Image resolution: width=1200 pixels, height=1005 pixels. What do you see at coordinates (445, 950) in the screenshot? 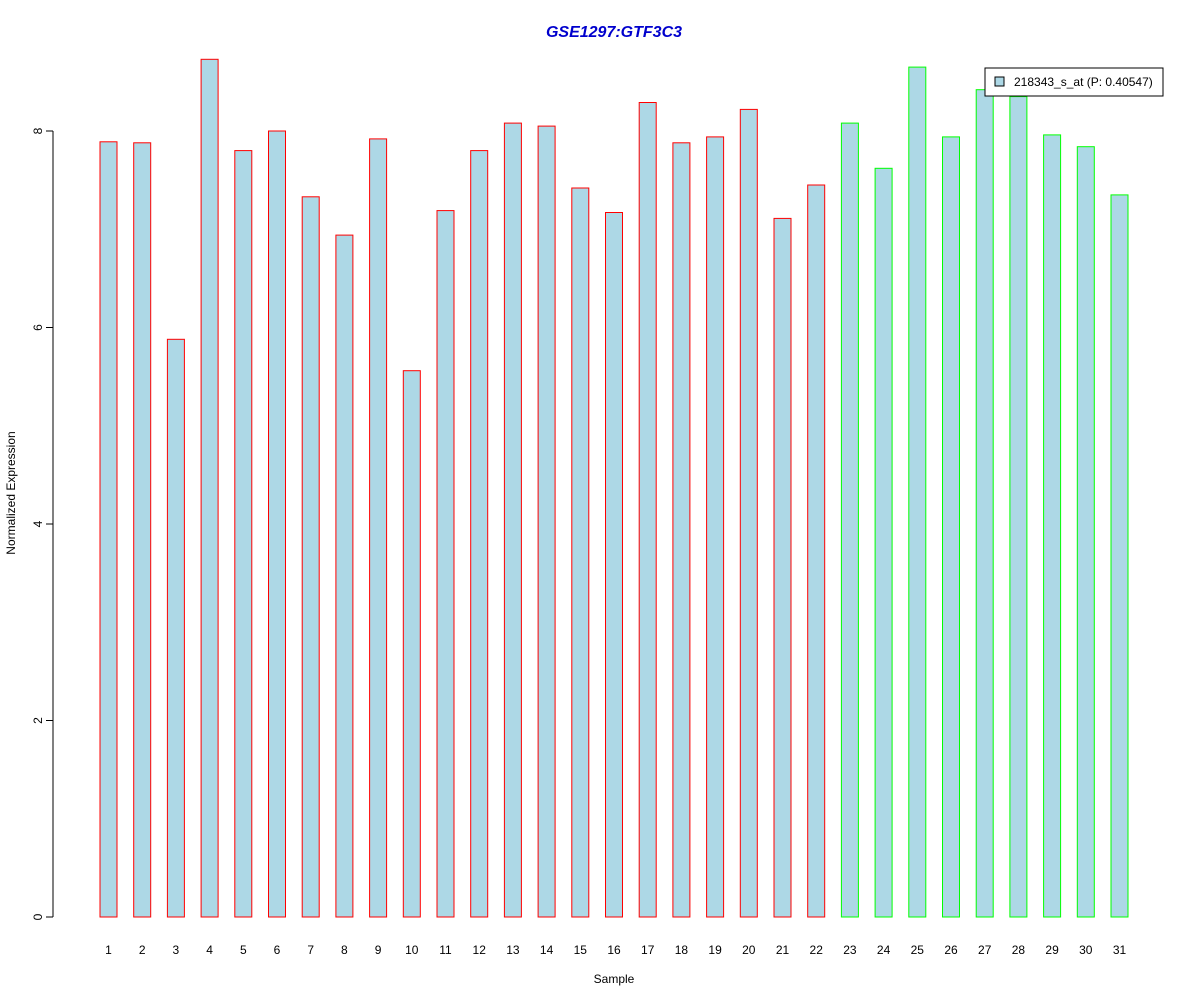
I see `x-axis-tick-label: 11` at bounding box center [445, 950].